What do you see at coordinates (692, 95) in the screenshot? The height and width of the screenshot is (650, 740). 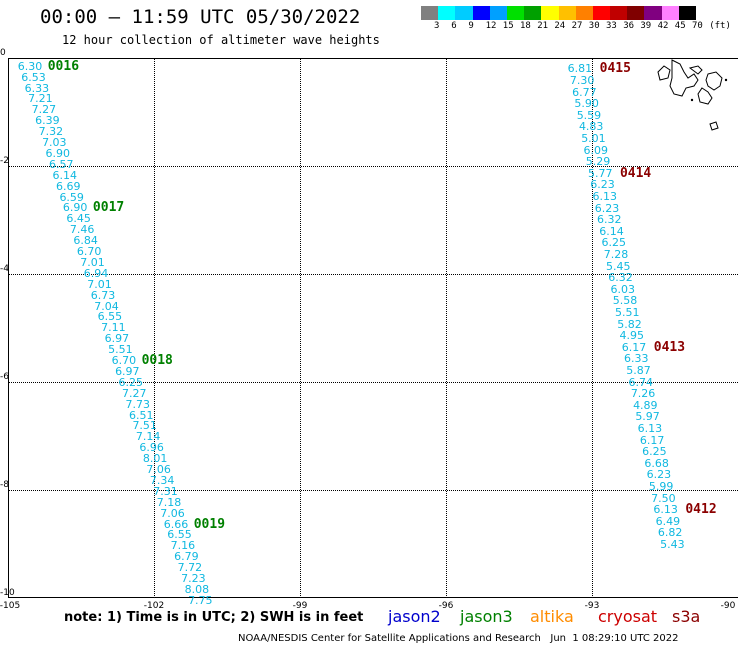 I see `galapagos-islands-outline` at bounding box center [692, 95].